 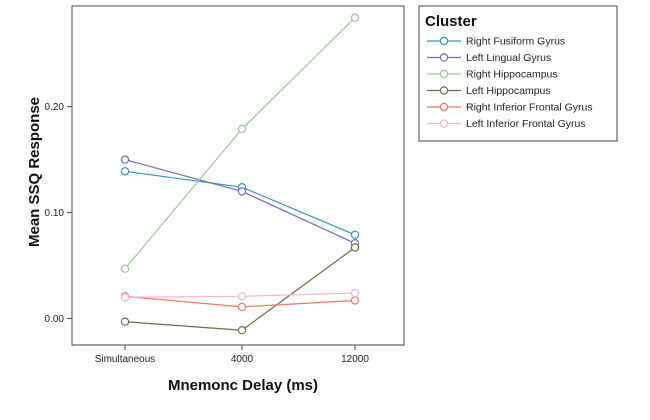 I want to click on x-tick-label: Simultaneous, so click(x=125, y=359).